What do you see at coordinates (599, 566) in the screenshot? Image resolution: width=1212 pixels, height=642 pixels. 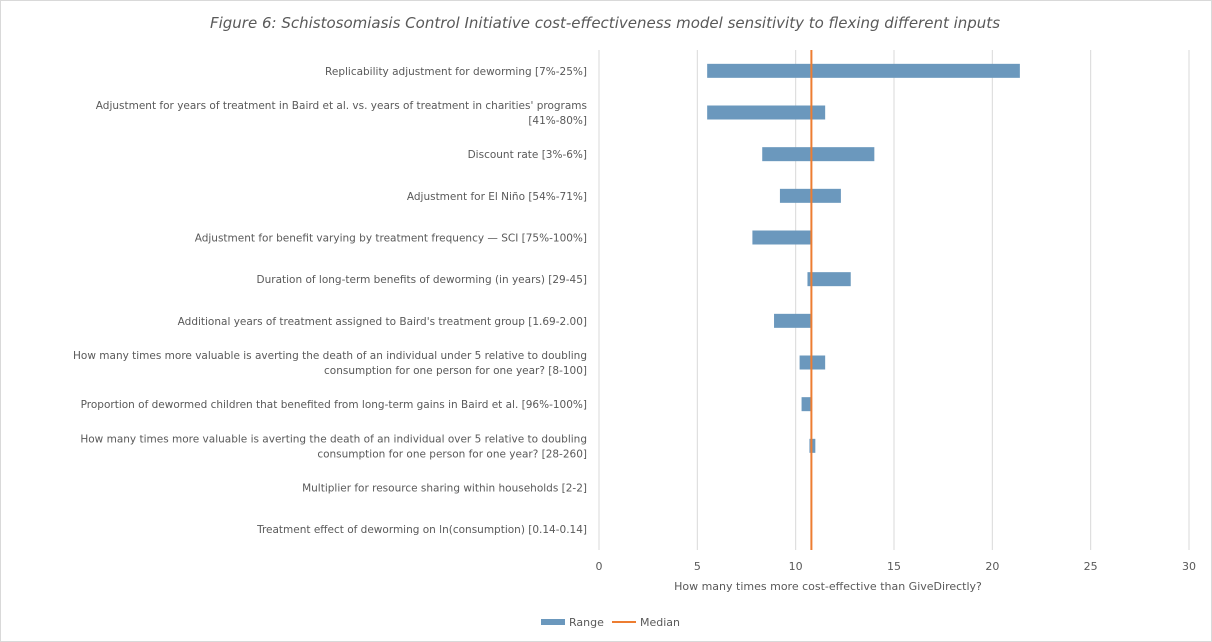 I see `x-tick-label: 0` at bounding box center [599, 566].